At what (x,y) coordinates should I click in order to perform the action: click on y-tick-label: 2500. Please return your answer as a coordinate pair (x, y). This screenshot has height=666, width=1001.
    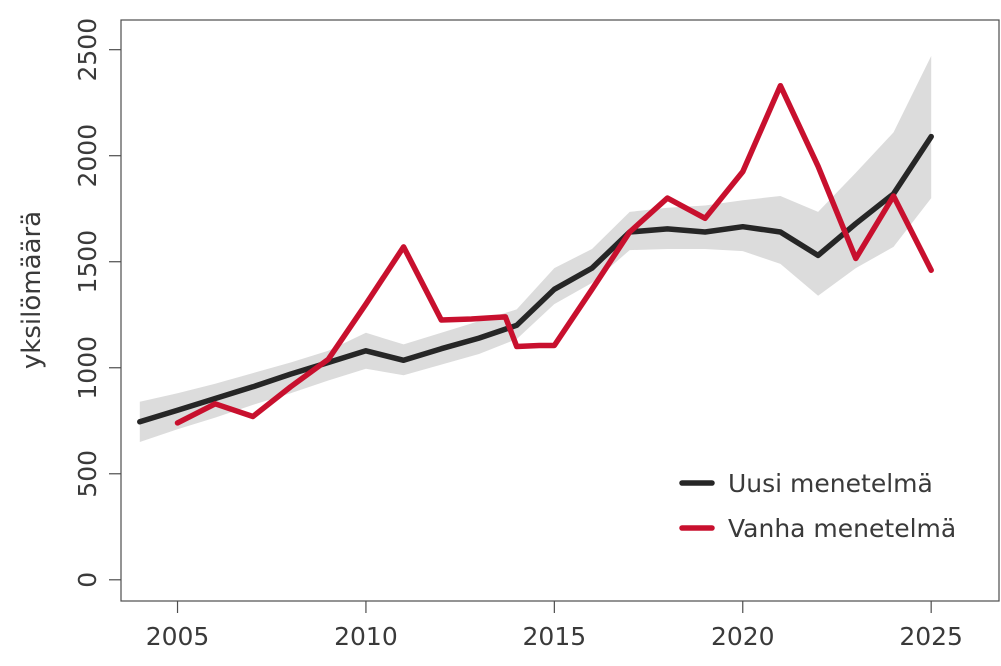
    Looking at the image, I should click on (87, 50).